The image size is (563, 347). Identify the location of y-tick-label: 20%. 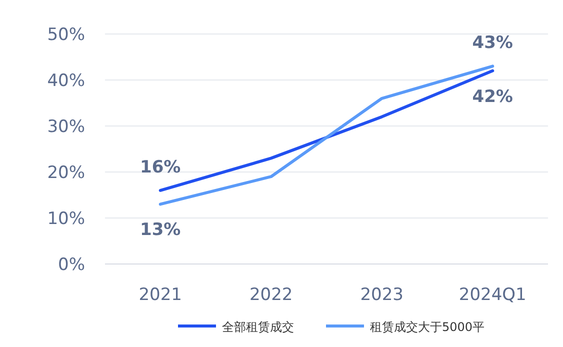
(66, 173).